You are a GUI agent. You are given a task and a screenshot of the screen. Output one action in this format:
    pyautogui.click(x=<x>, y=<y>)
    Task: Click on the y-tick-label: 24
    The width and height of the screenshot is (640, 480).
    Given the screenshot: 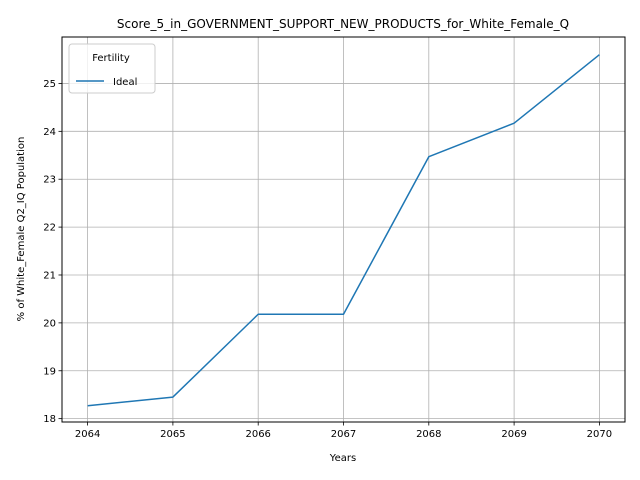 What is the action you would take?
    pyautogui.click(x=49, y=132)
    